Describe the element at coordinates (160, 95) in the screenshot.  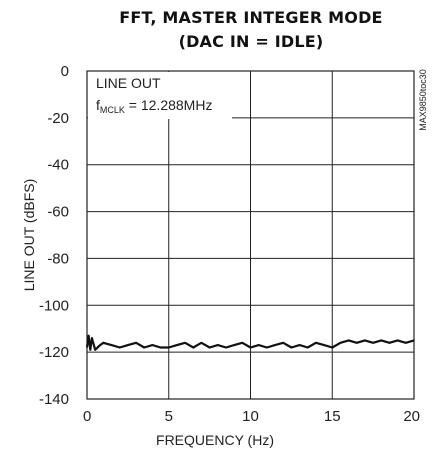
I see `annotation-box` at that location.